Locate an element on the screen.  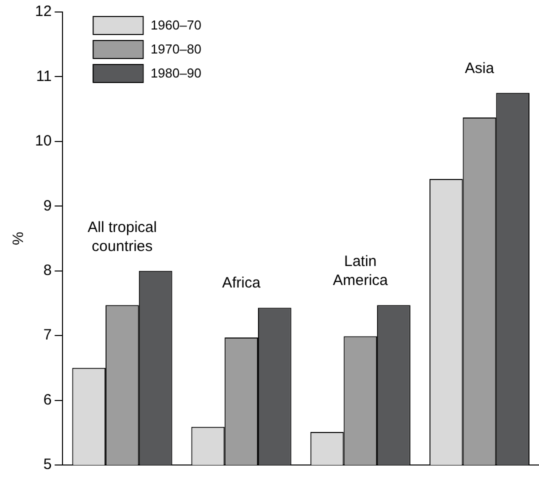
x-tick-label: Asia is located at coordinates (479, 68).